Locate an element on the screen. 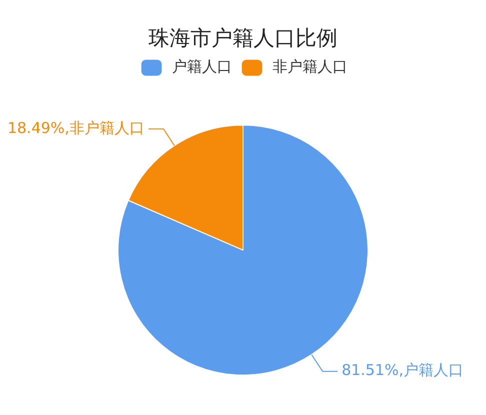 Image resolution: width=486 pixels, height=415 pixels. data-label: 81.51%,户籍人口 is located at coordinates (403, 370).